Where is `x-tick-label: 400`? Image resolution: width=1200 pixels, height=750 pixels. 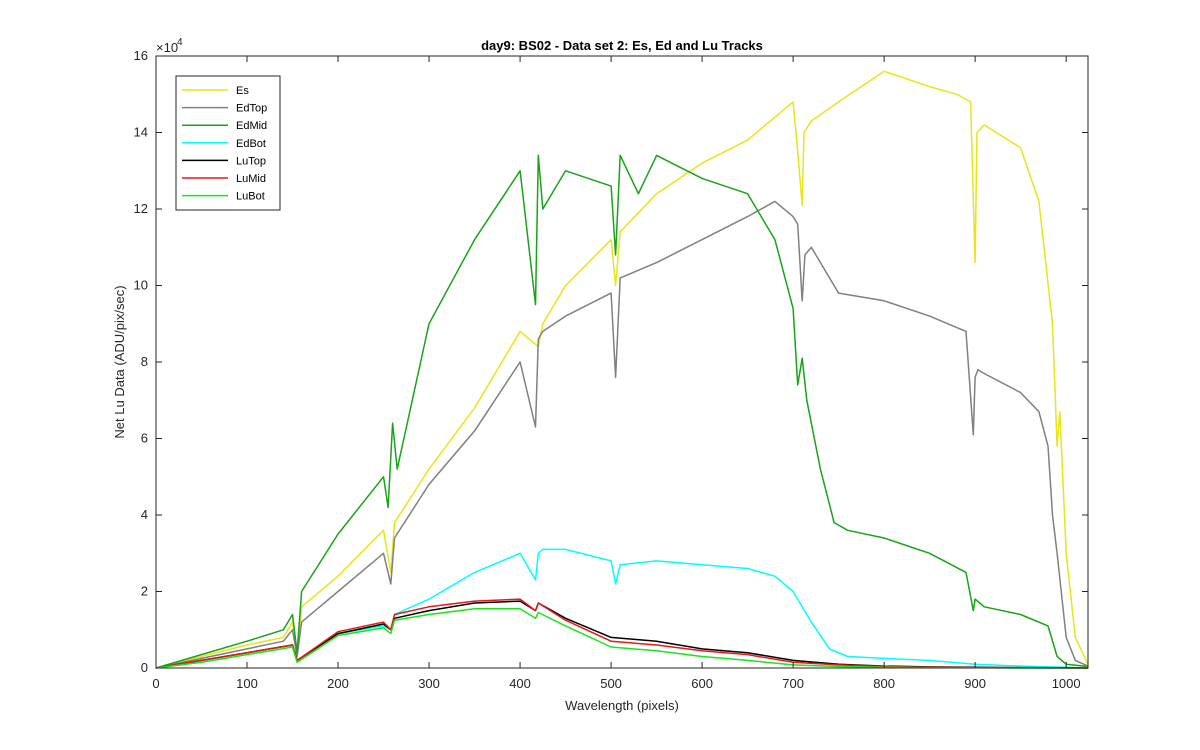 x-tick-label: 400 is located at coordinates (520, 683).